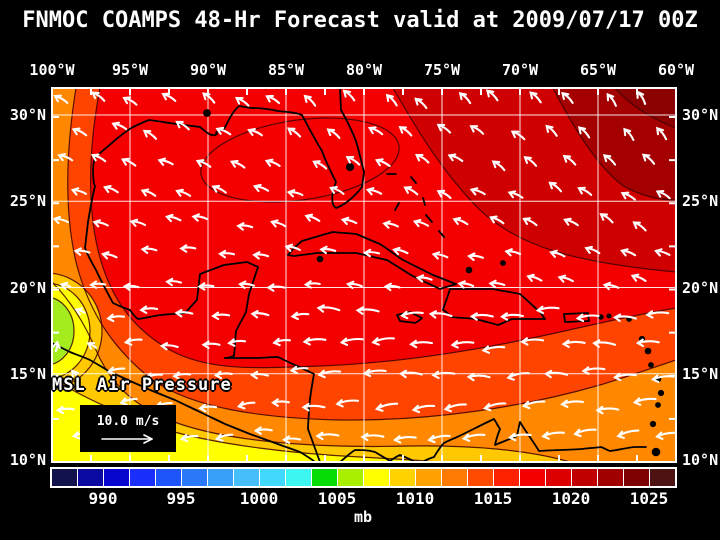  What do you see at coordinates (27, 373) in the screenshot?
I see `lat-label-left: 15°N` at bounding box center [27, 373].